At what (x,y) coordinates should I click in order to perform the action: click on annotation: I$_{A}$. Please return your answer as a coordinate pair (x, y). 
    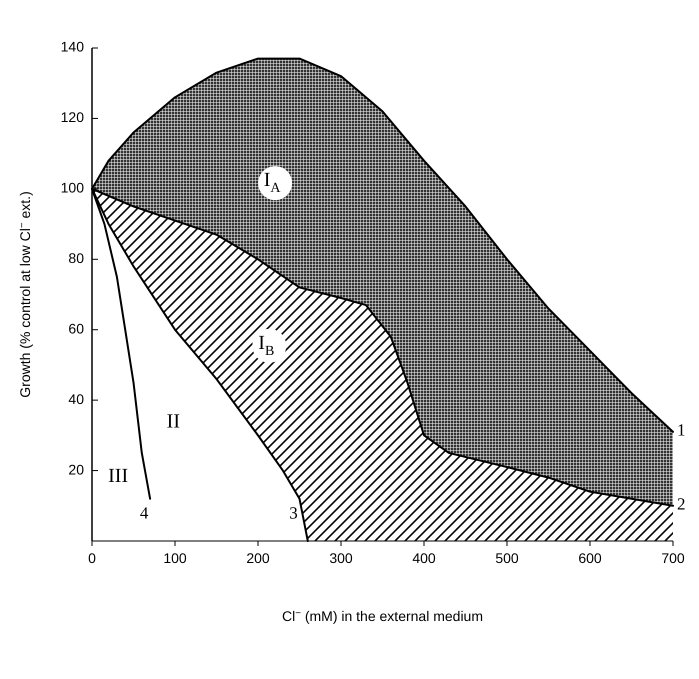
    Looking at the image, I should click on (273, 182).